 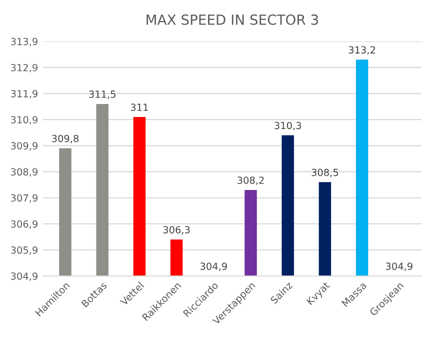 What do you see at coordinates (176, 230) in the screenshot?
I see `data-label: 306,3` at bounding box center [176, 230].